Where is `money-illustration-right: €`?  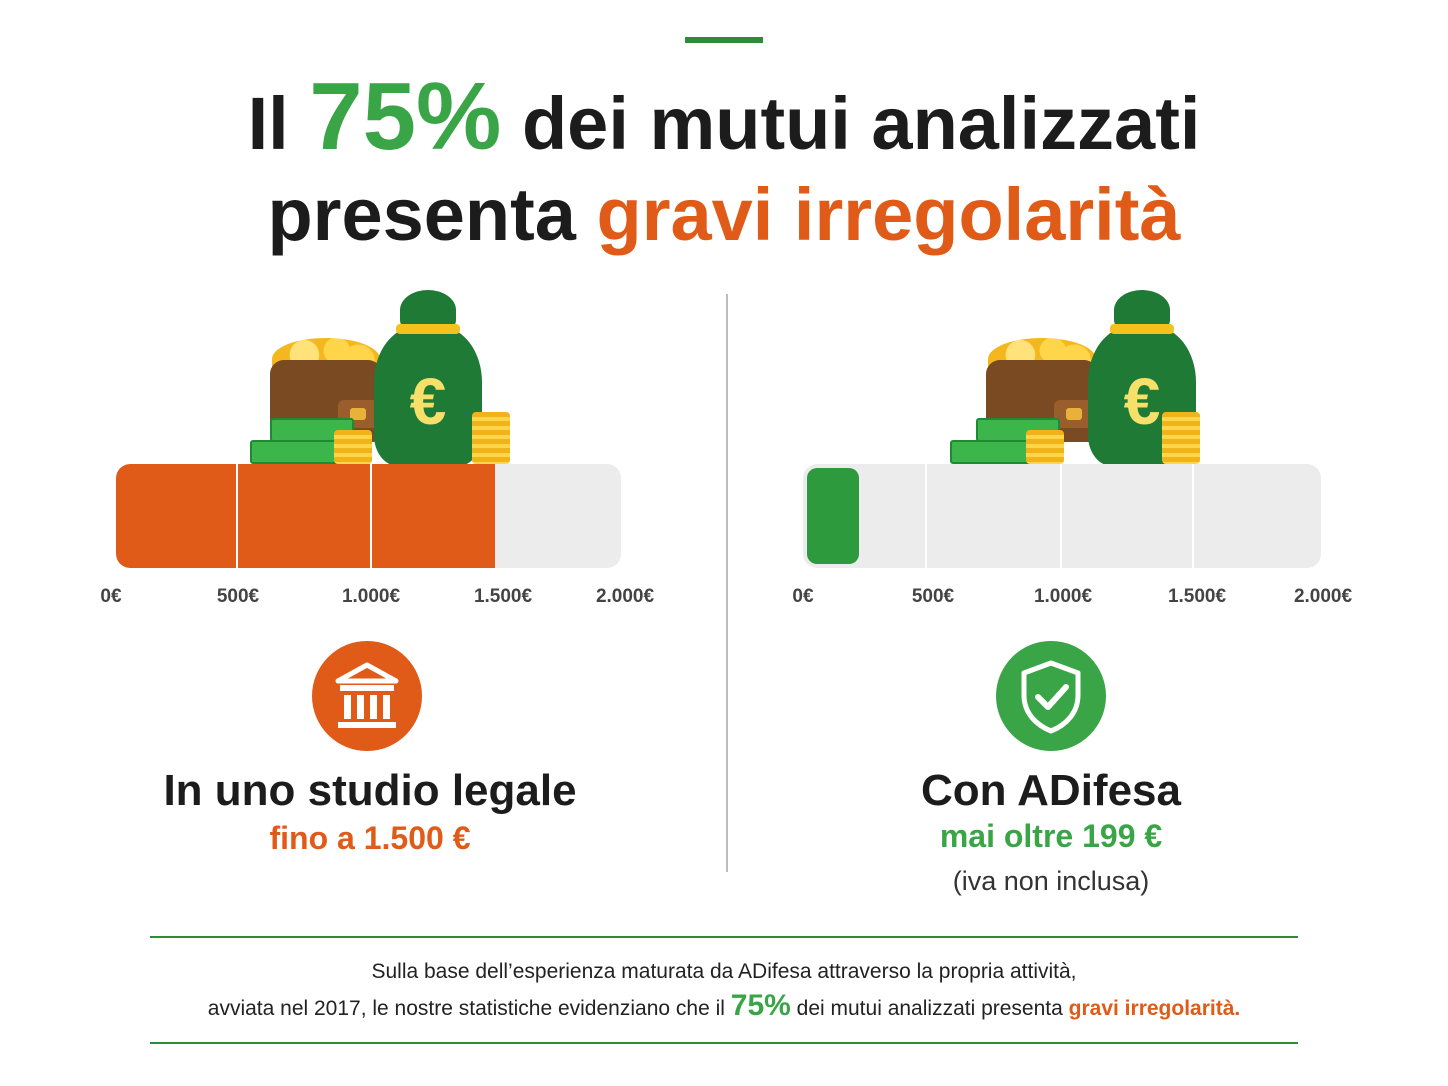 money-illustration-right: € is located at coordinates (1075, 380).